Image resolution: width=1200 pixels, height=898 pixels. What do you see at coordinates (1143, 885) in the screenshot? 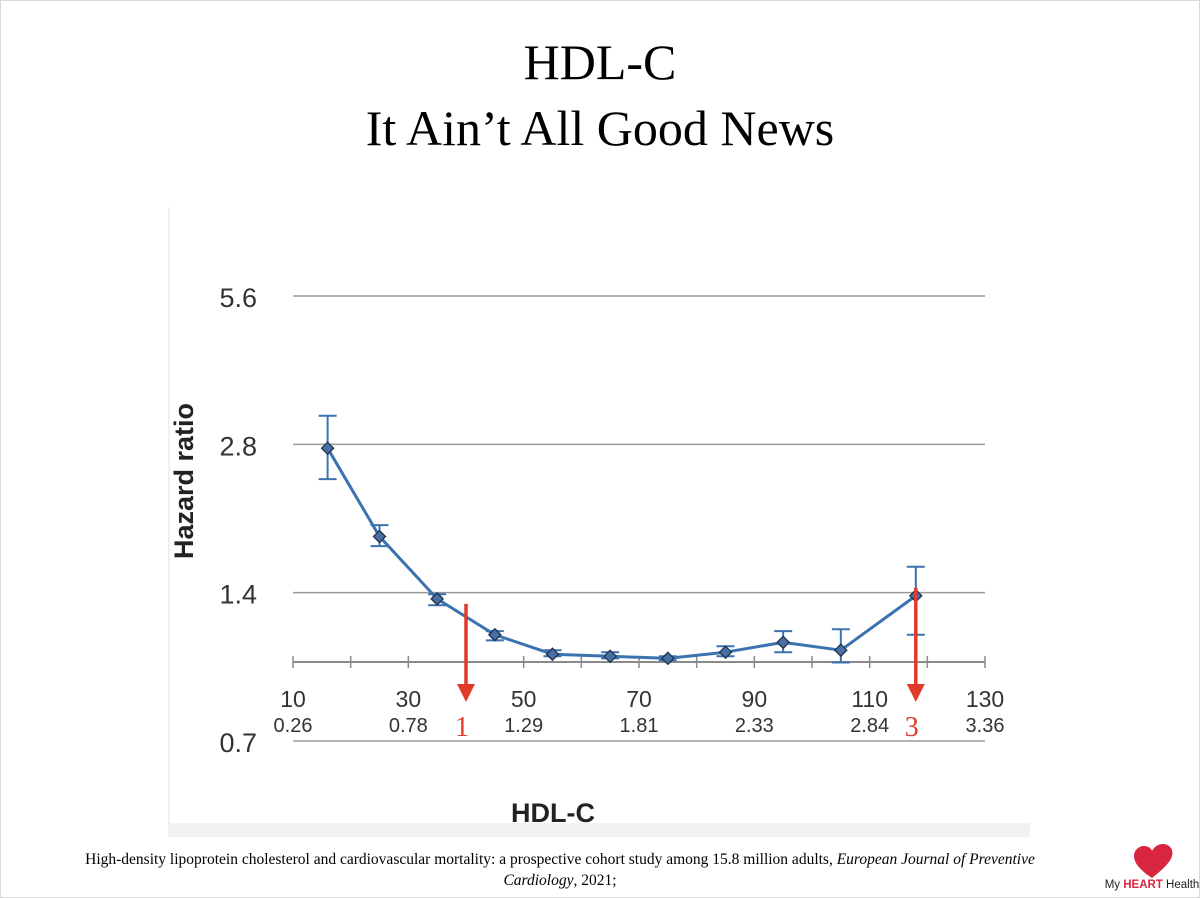
I see `logo-brand: HEART` at bounding box center [1143, 885].